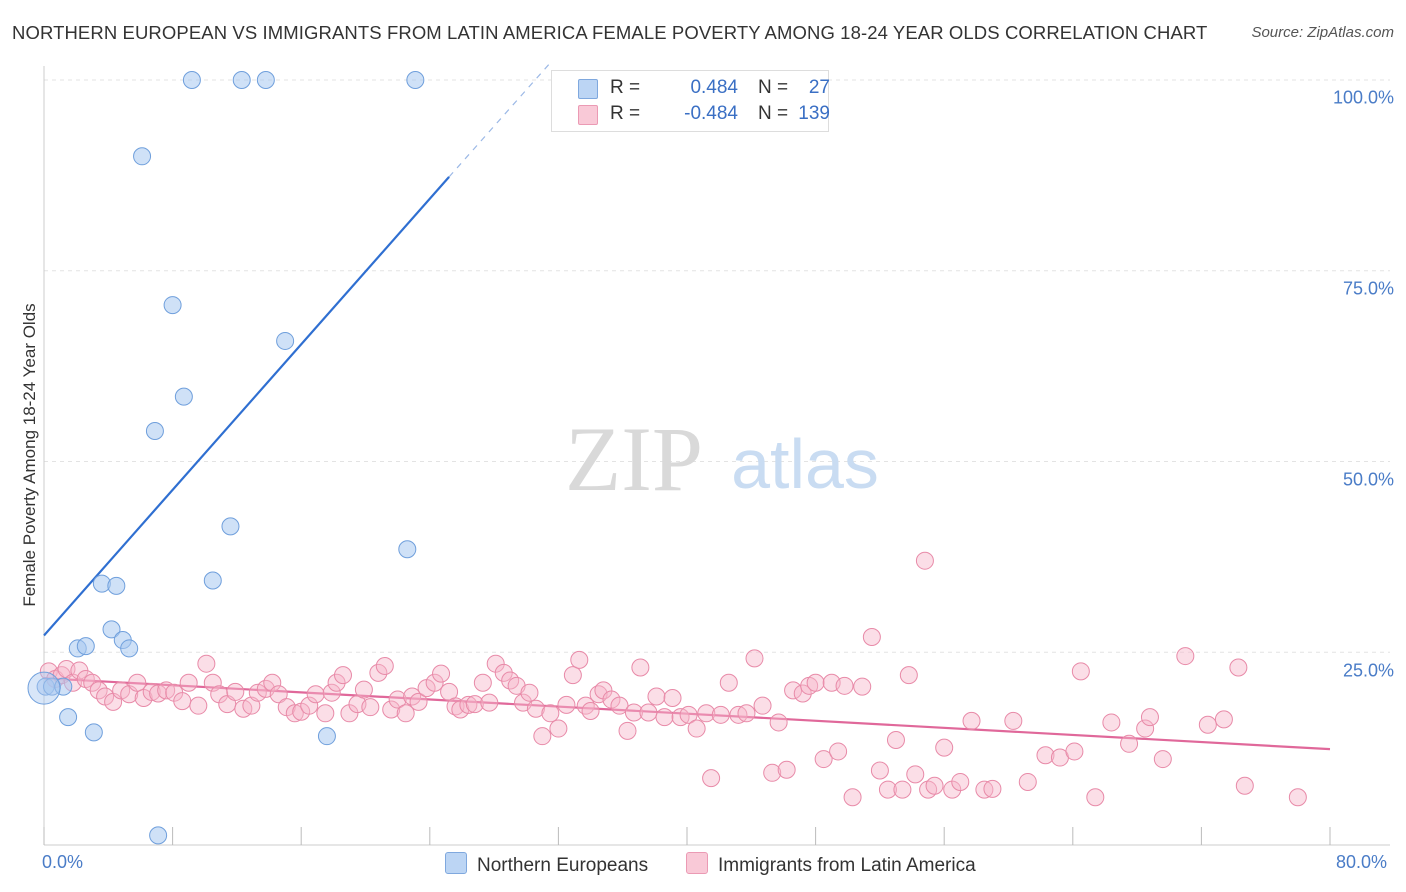 The image size is (1406, 892). I want to click on legend-n-value: 139, so click(814, 113).